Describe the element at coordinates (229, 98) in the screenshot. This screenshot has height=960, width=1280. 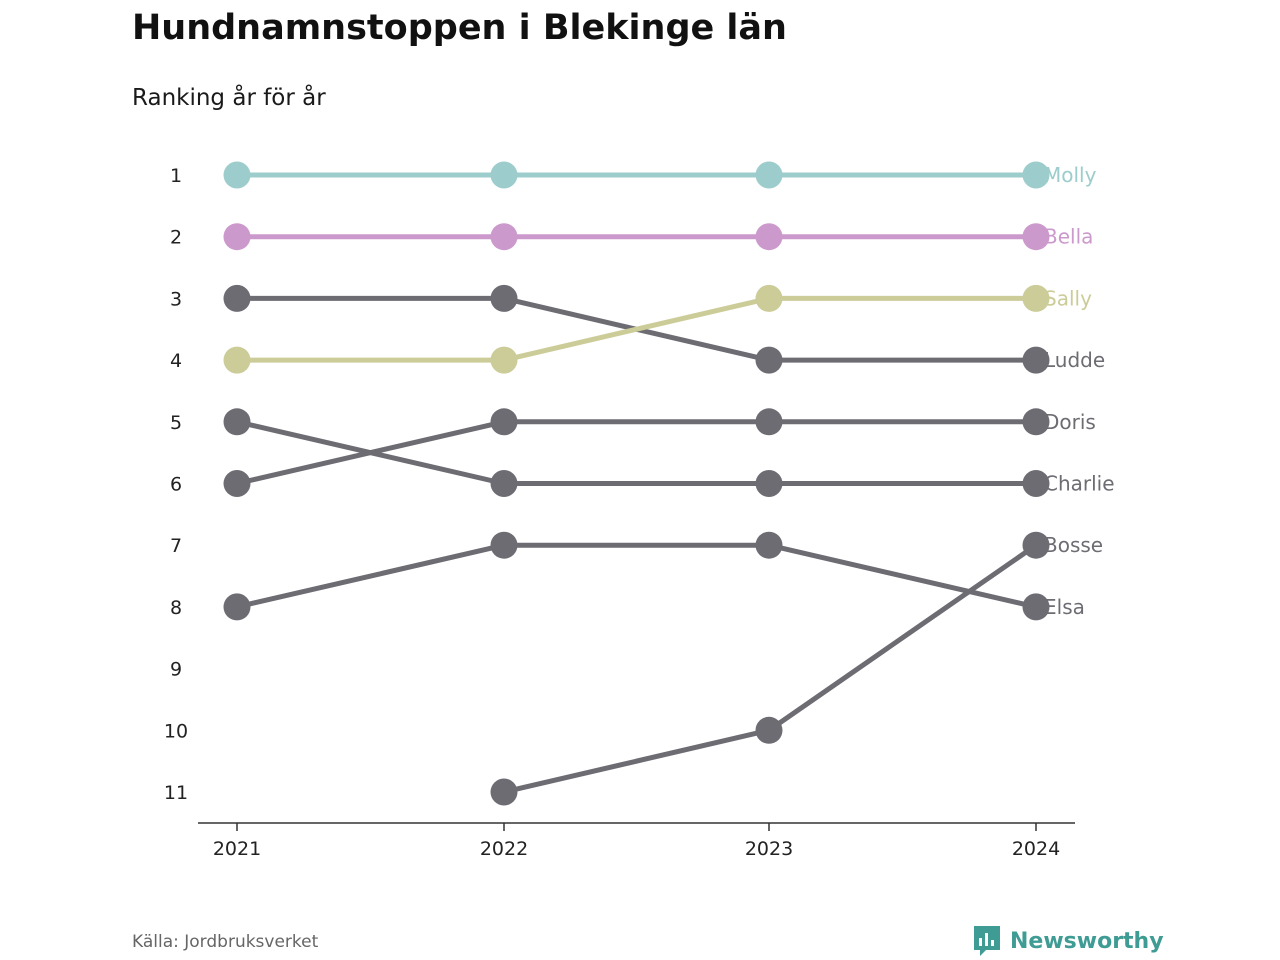
I see `chart-subtitle: Ranking år för år` at that location.